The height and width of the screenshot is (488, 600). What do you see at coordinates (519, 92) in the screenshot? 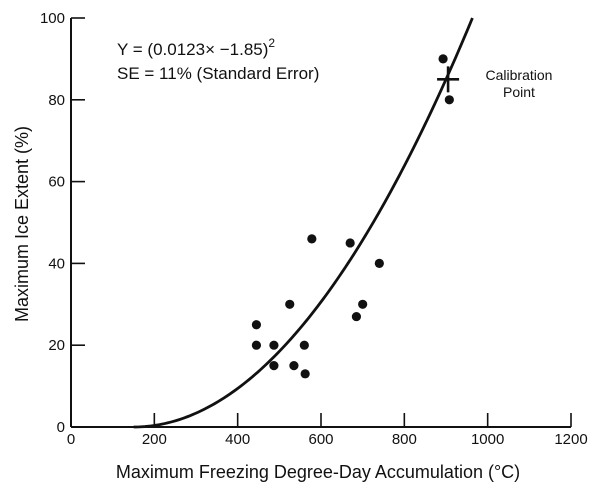
I see `calibration-label-line2: Point` at bounding box center [519, 92].